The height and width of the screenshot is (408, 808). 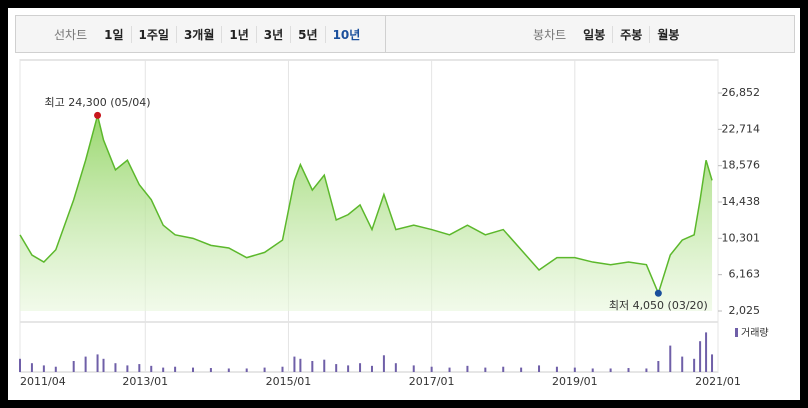 What do you see at coordinates (71, 34) in the screenshot?
I see `line-label: 선차트` at bounding box center [71, 34].